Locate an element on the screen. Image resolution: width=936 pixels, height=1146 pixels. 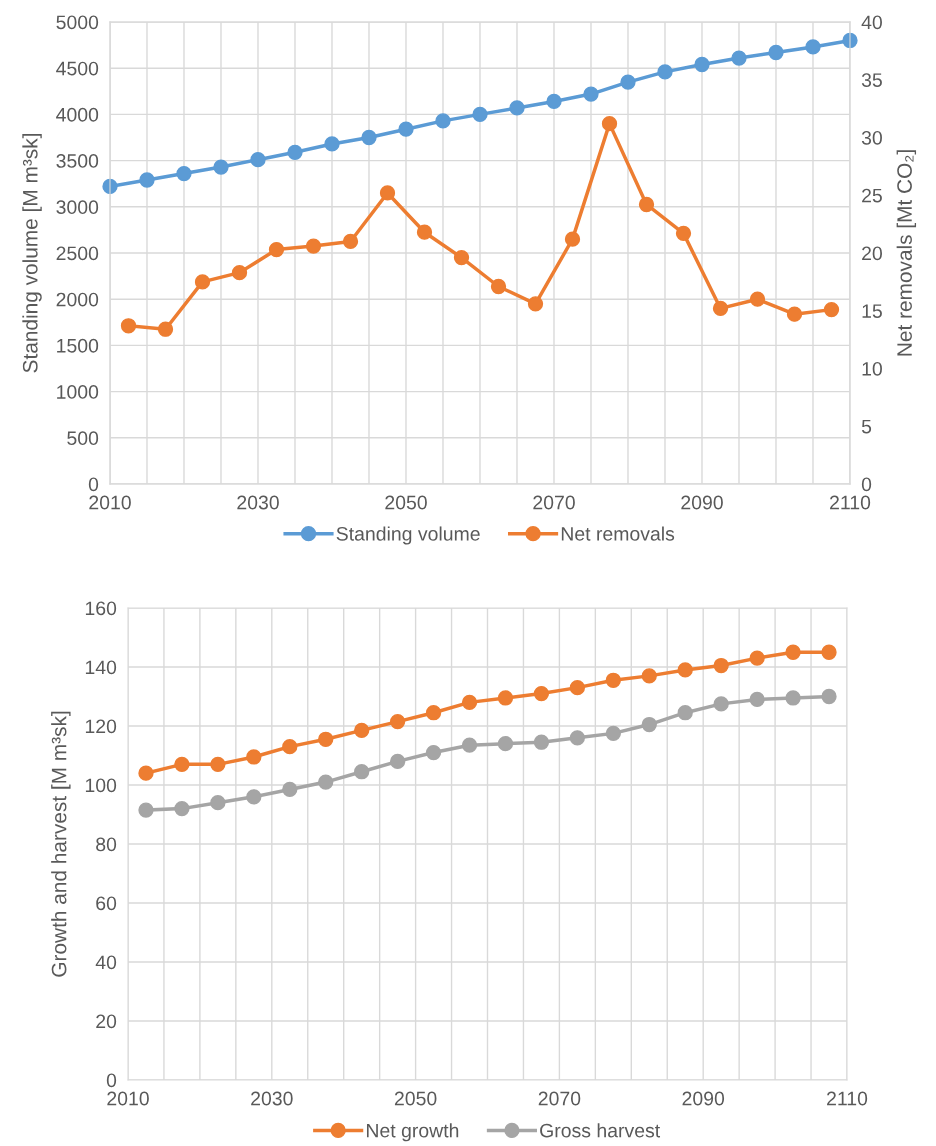
y-tick-label: 120 is located at coordinates (101, 726).